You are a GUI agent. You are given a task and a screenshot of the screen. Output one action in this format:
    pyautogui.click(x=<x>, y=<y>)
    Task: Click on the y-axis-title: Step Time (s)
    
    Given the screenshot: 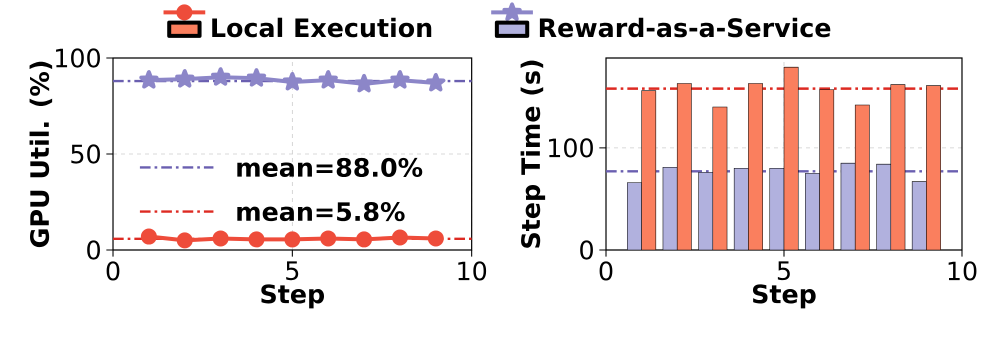 What is the action you would take?
    pyautogui.click(x=533, y=154)
    